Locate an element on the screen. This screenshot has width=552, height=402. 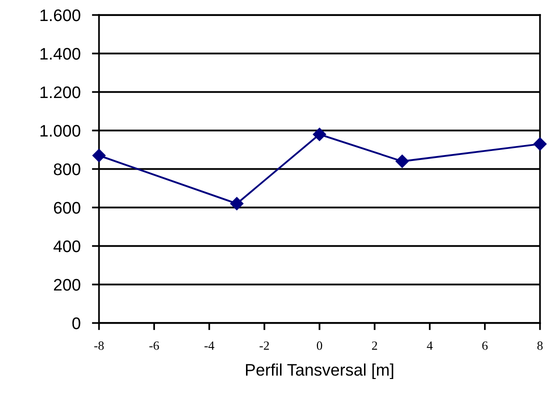
x-tick-label: -8 is located at coordinates (99, 345).